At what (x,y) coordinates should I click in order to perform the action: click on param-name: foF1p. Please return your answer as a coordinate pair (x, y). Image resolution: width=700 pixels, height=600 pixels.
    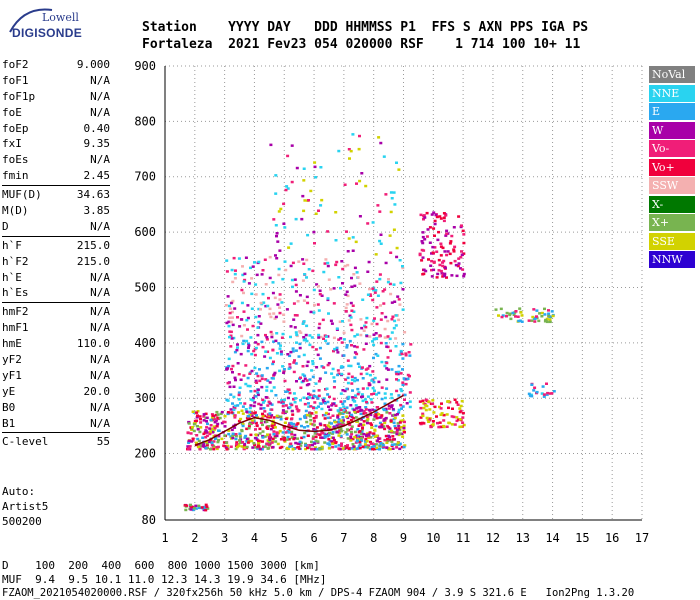
    Looking at the image, I should click on (19, 96).